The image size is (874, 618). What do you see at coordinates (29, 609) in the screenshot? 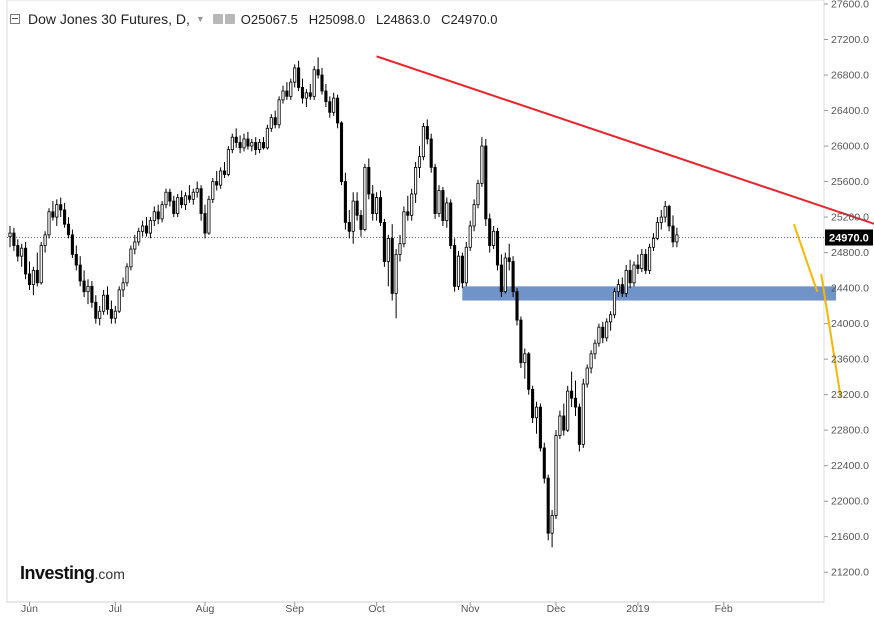
I see `x-tick-label: Jun` at bounding box center [29, 609].